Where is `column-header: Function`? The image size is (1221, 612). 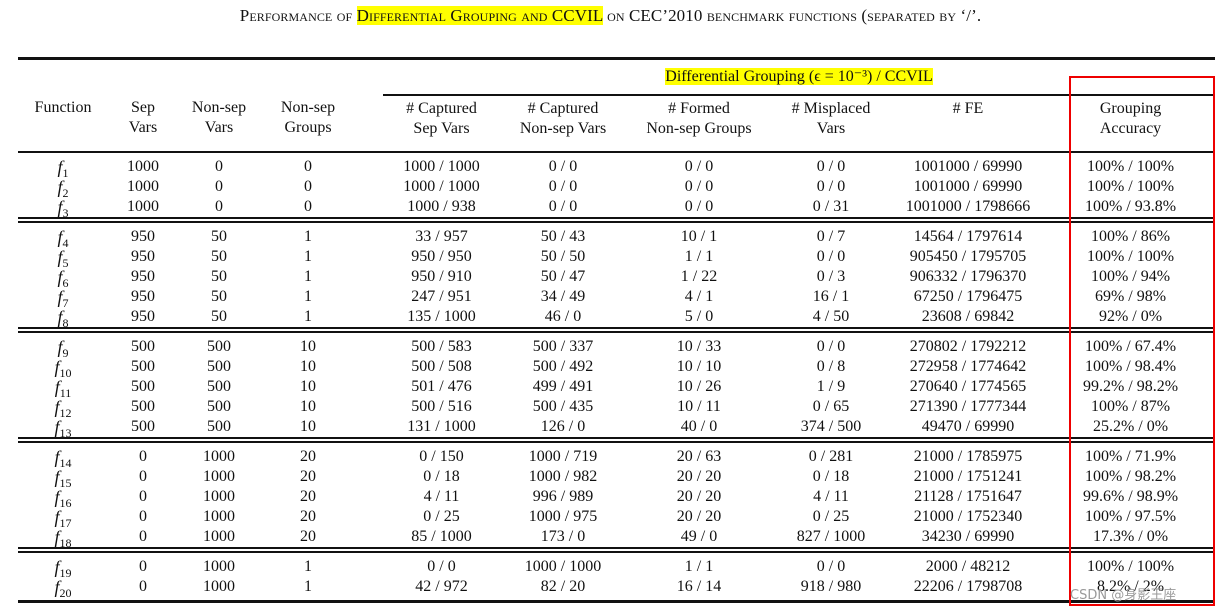
column-header: Function is located at coordinates (63, 124).